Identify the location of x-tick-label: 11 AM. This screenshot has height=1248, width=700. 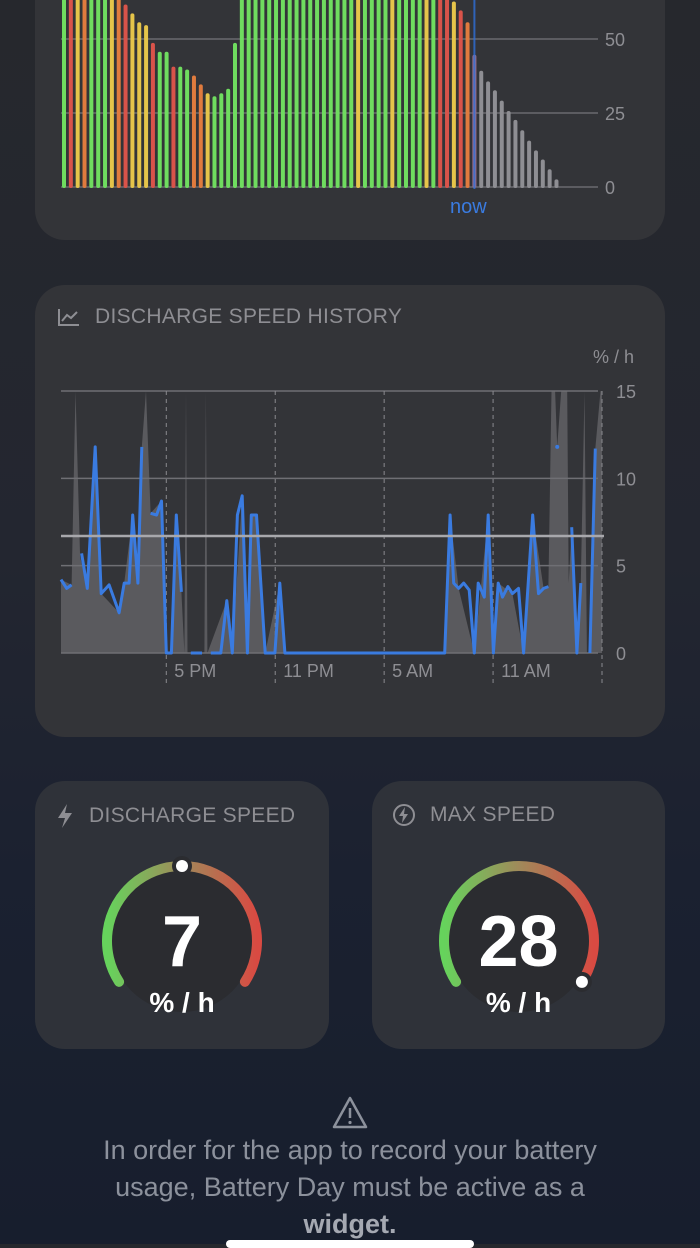
(526, 671).